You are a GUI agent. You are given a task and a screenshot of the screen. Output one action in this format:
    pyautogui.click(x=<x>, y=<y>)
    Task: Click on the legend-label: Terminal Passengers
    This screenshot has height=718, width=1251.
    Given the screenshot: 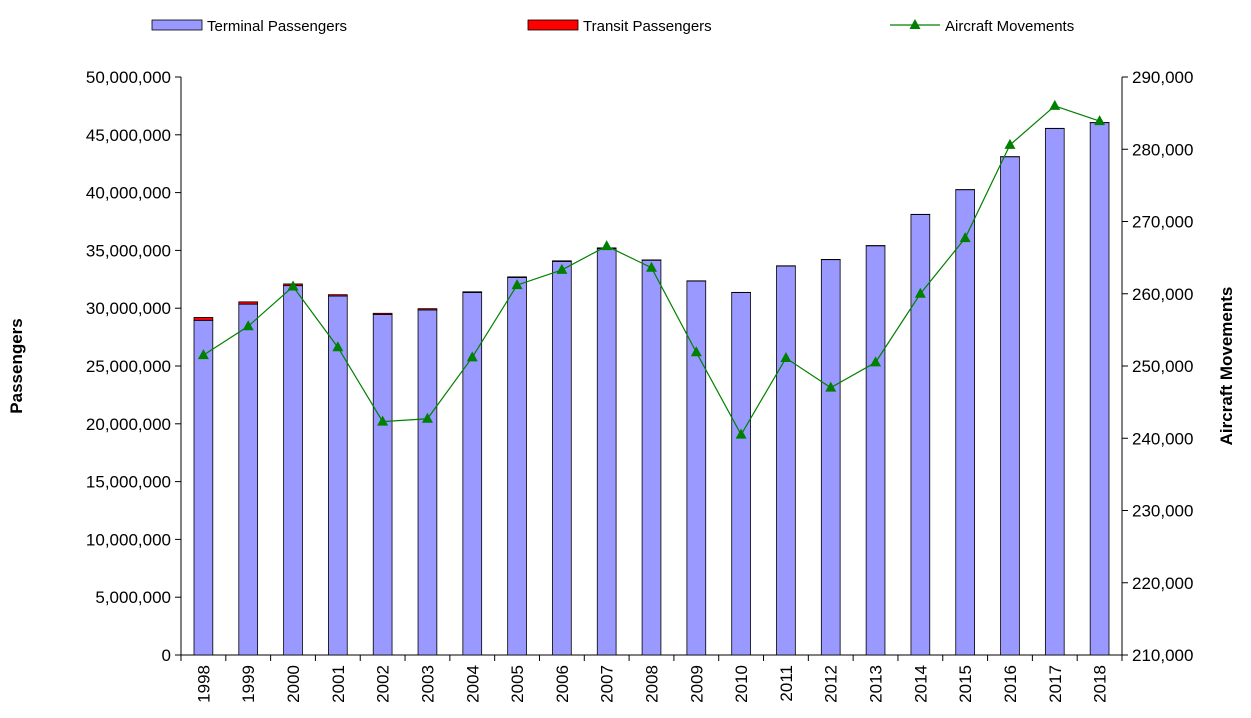 What is the action you would take?
    pyautogui.click(x=277, y=26)
    